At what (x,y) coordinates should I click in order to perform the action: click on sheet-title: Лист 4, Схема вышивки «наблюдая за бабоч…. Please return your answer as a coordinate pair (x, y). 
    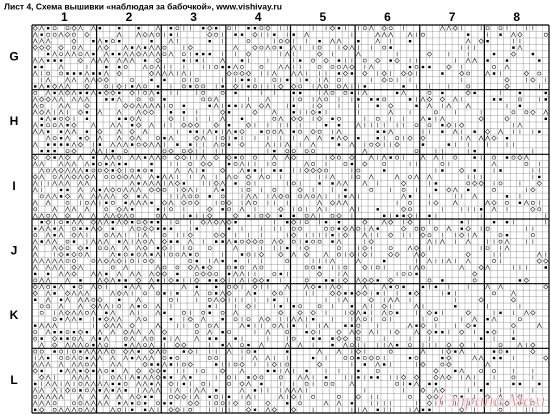
    Looking at the image, I should click on (143, 6).